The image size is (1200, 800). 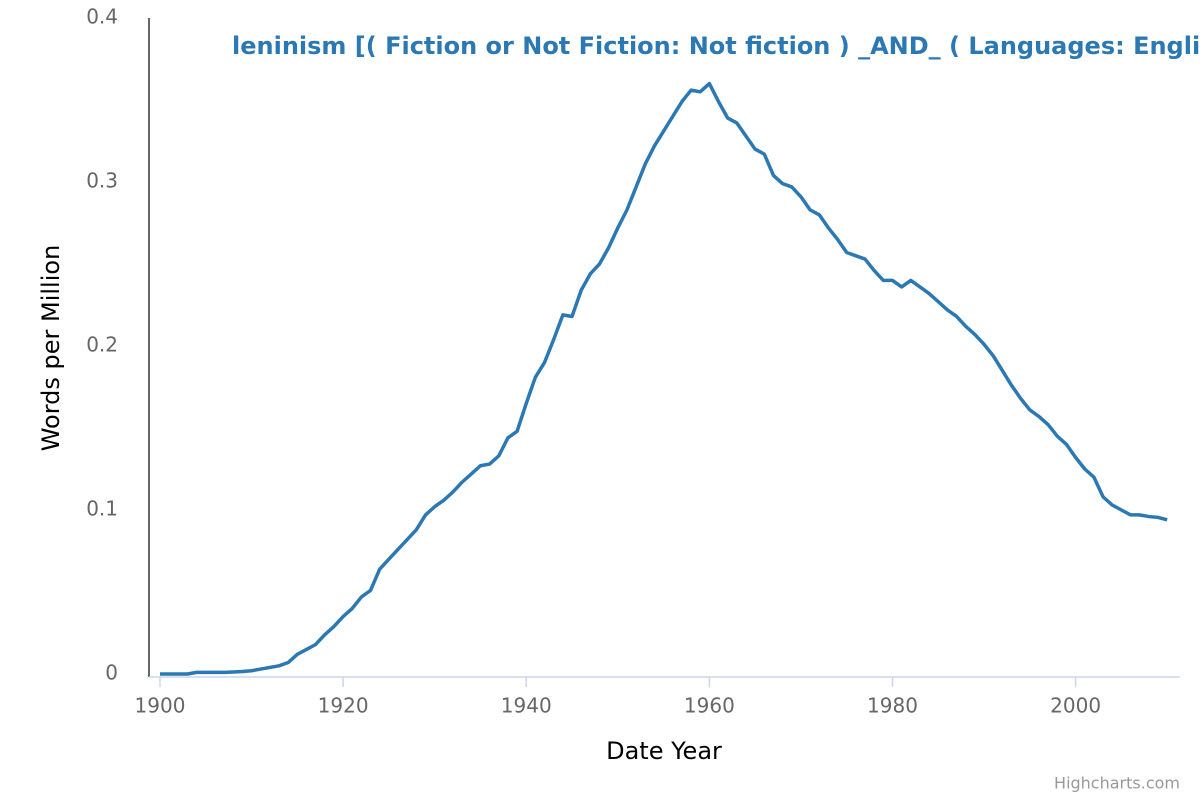 I want to click on x-tick-label: 1940, so click(x=526, y=706).